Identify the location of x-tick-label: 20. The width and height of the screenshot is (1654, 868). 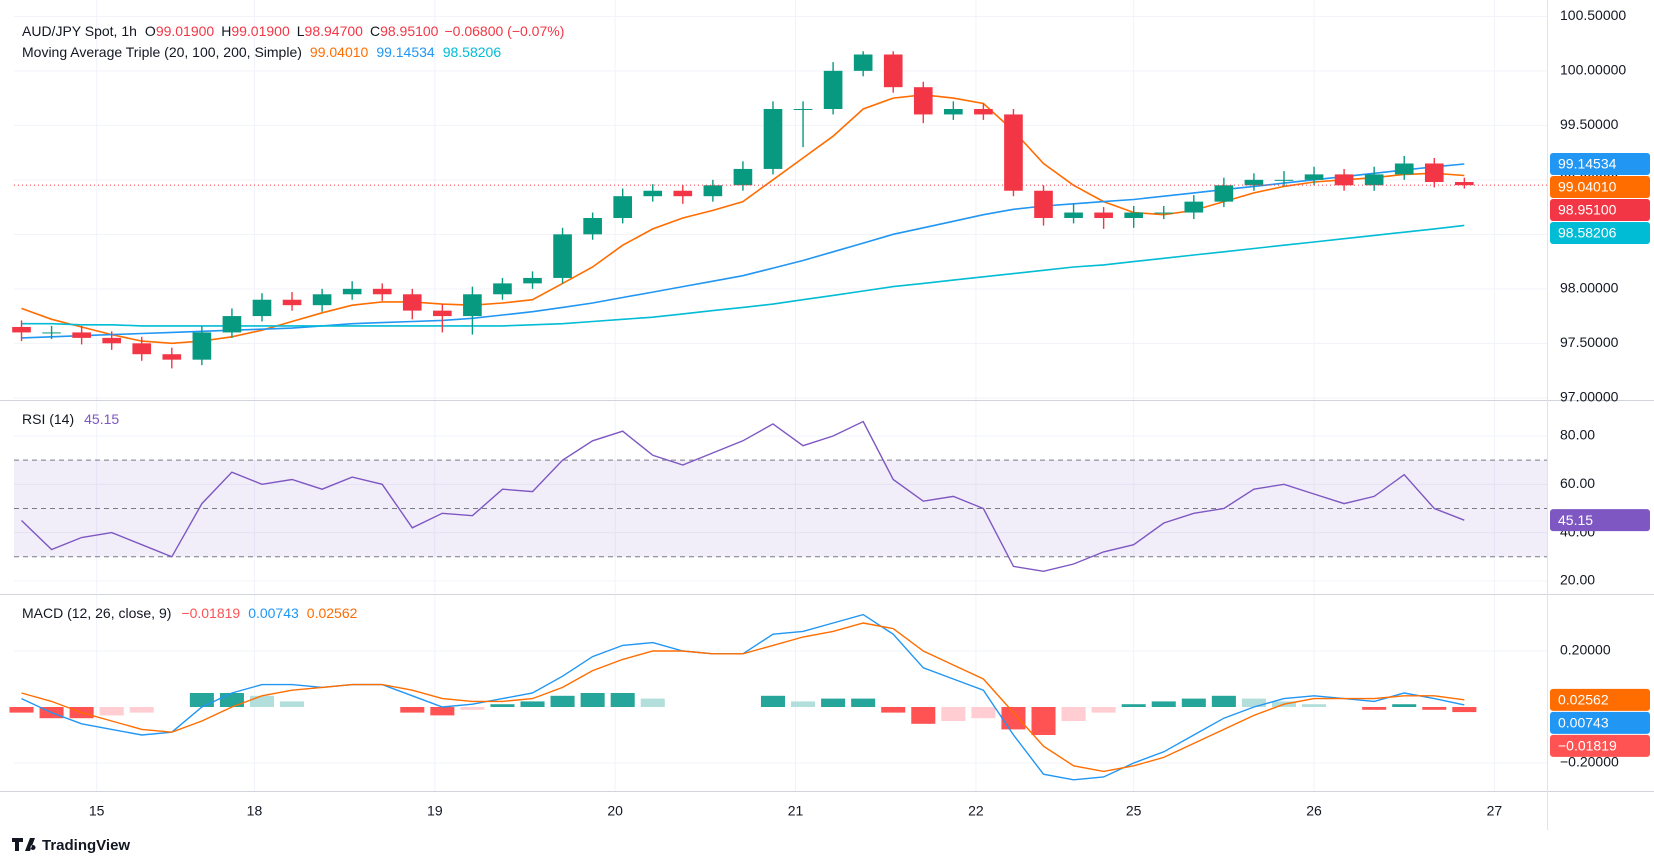
(615, 811).